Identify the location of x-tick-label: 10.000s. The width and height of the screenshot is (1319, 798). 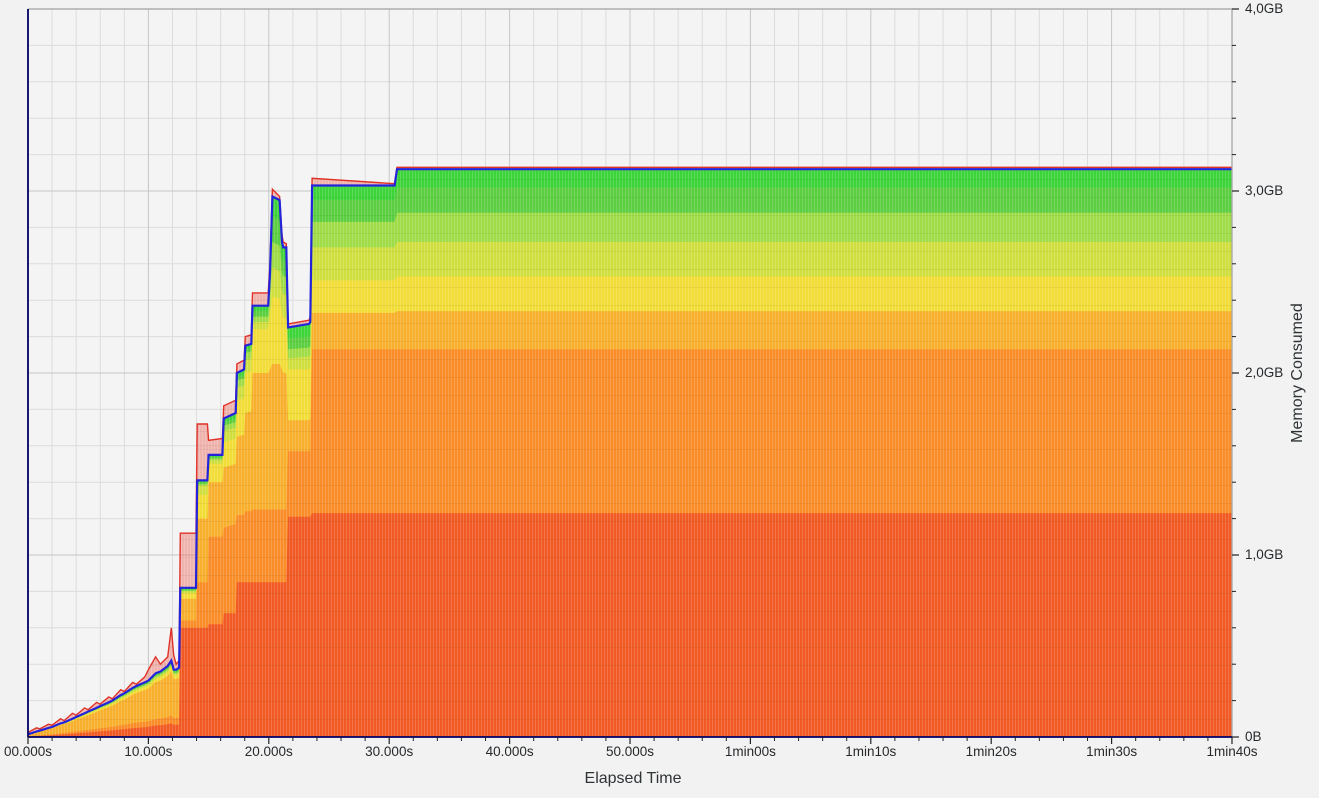
(148, 751).